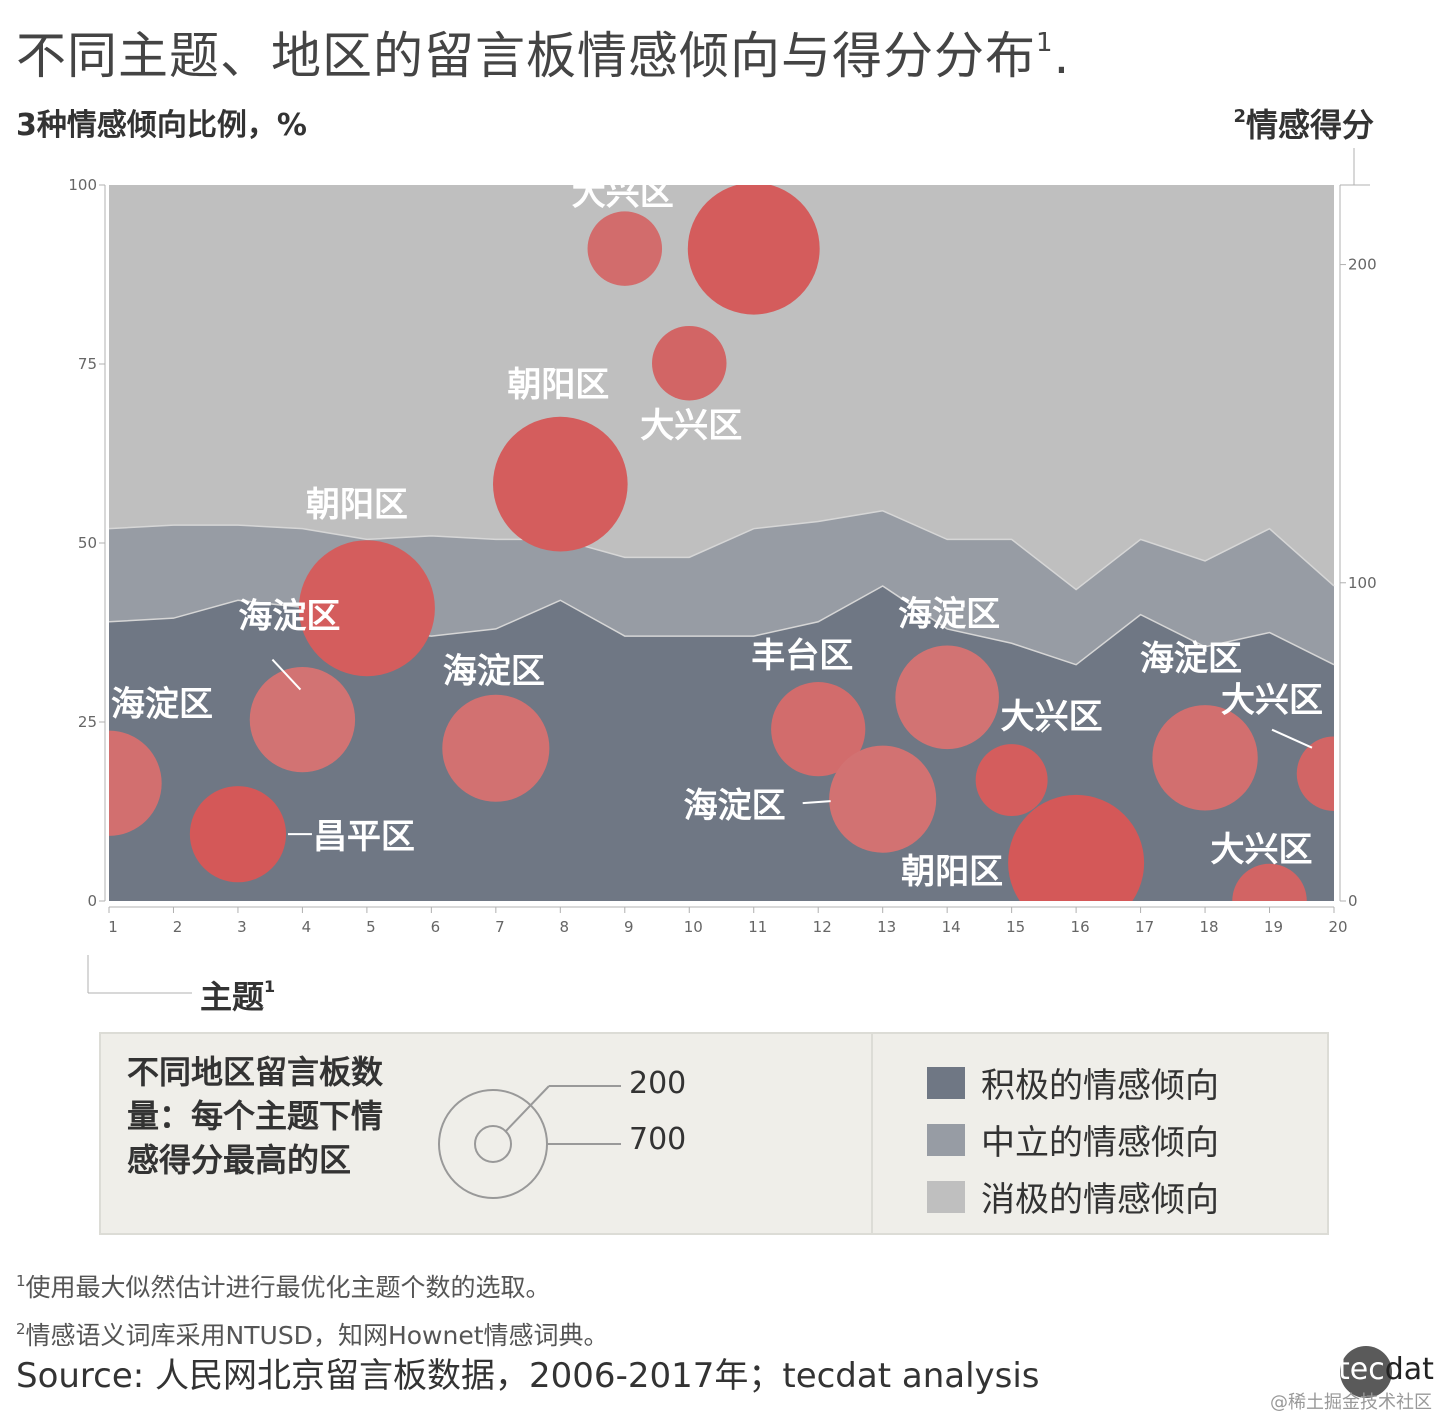 This screenshot has height=1417, width=1440. I want to click on legend-divider, so click(872, 1133).